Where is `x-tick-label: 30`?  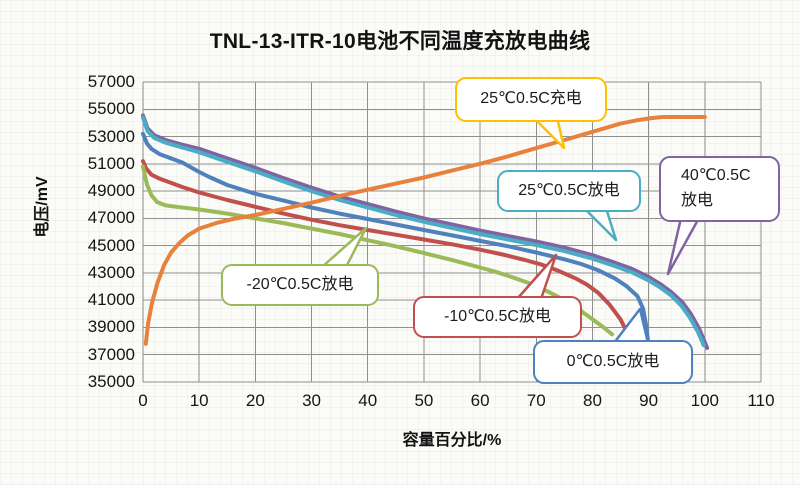 x-tick-label: 30 is located at coordinates (311, 400).